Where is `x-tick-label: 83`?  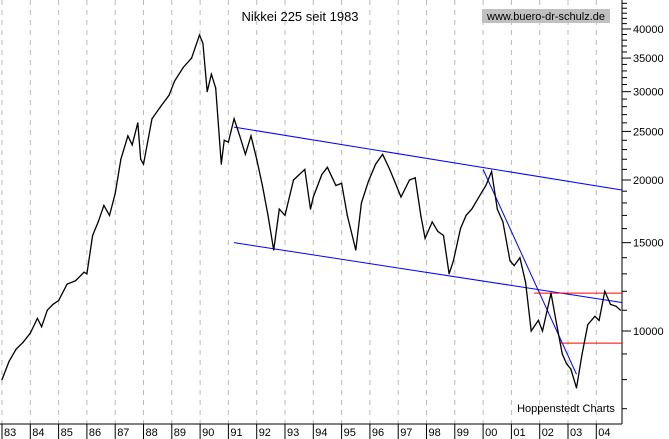
x-tick-label: 83 is located at coordinates (10, 433).